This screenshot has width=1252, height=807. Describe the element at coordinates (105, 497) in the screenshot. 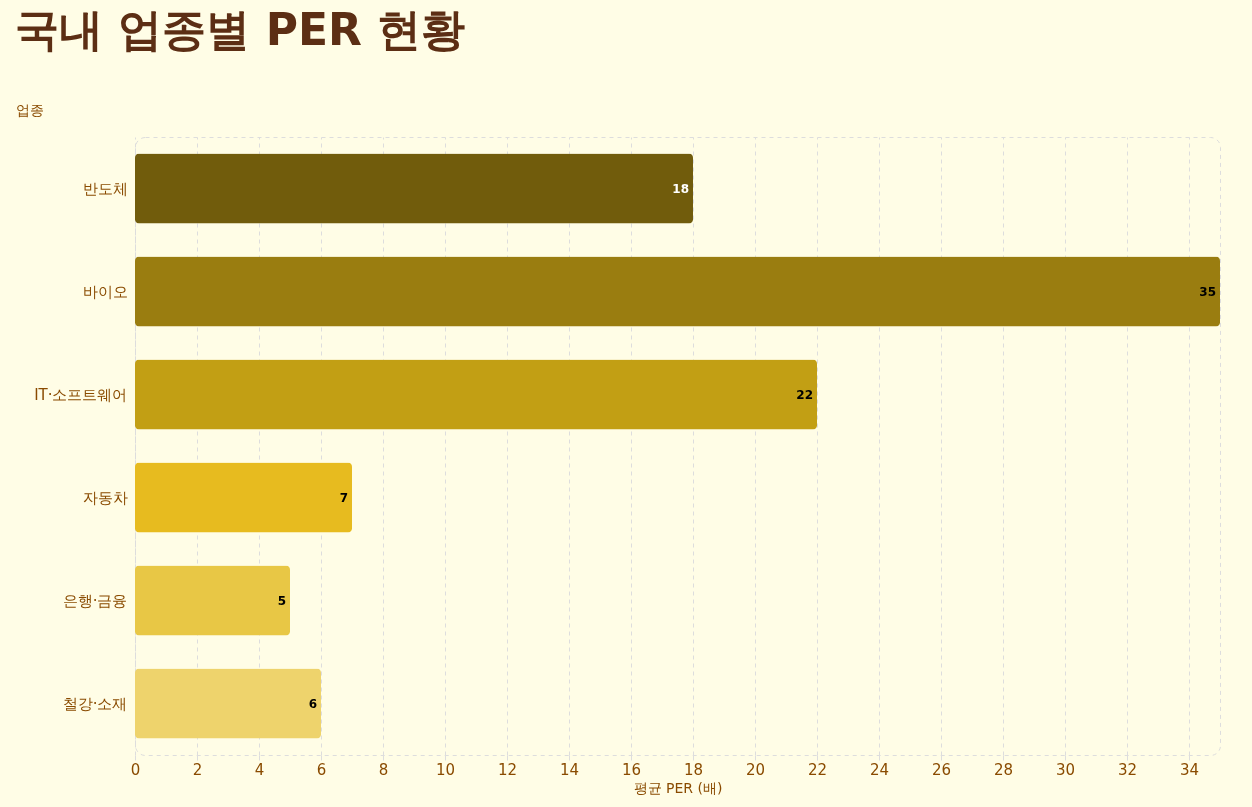

I see `y-tick-label: 자동차` at that location.